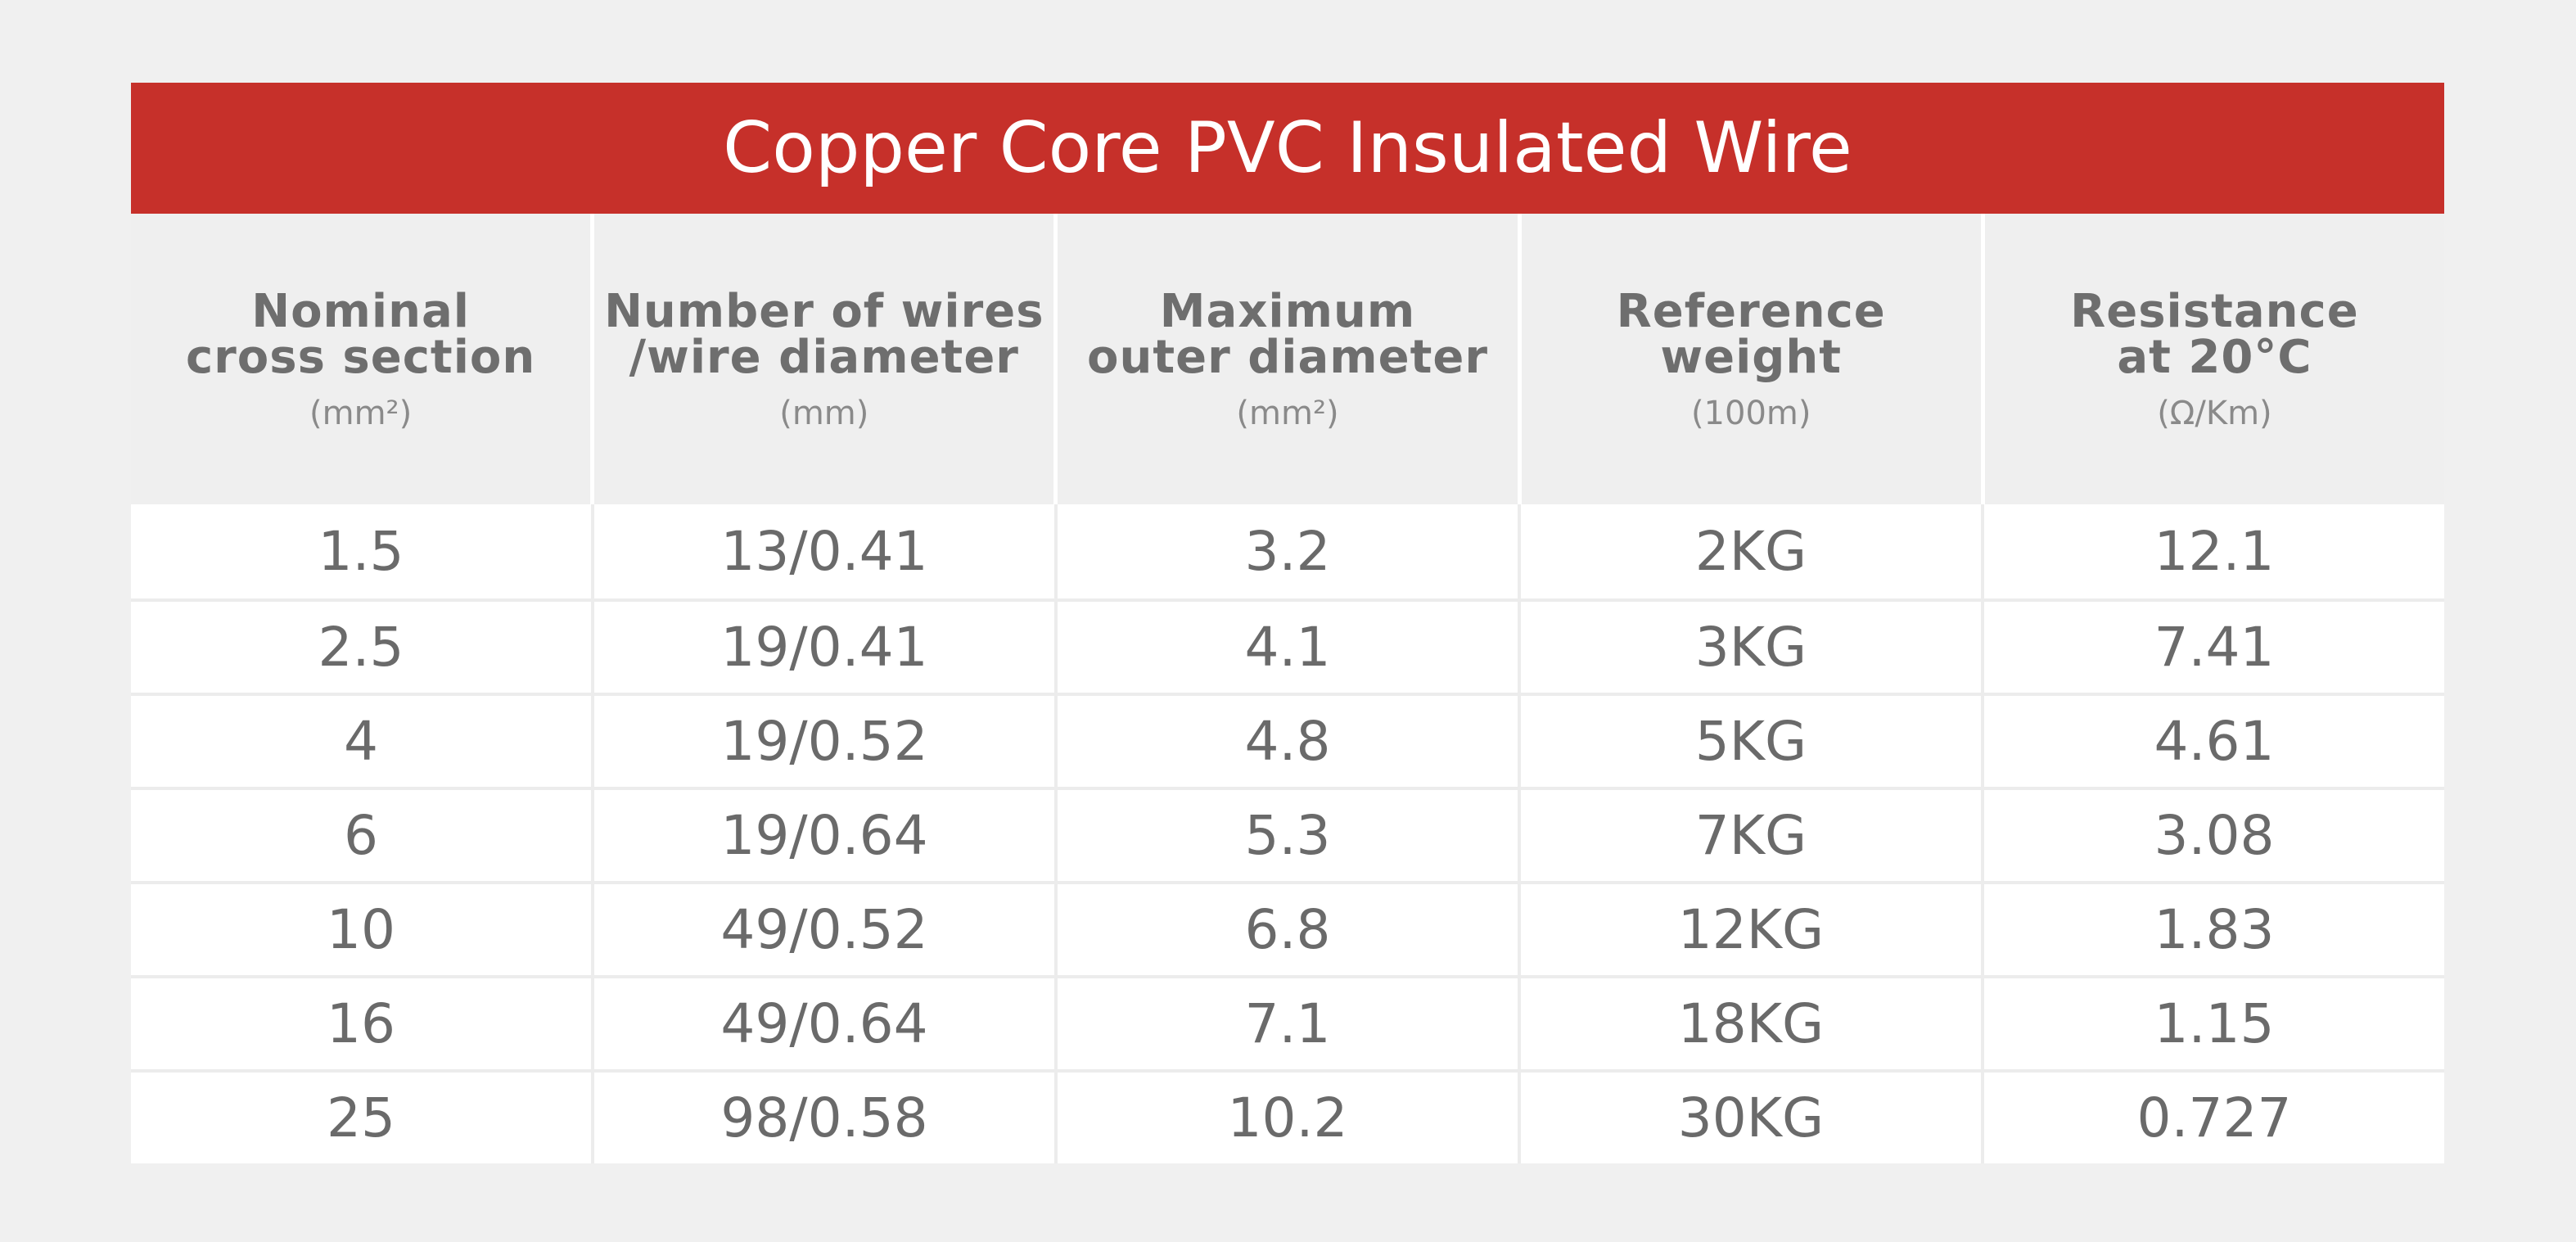 The width and height of the screenshot is (2576, 1242). What do you see at coordinates (2214, 311) in the screenshot?
I see `header-line-1: Resistance` at bounding box center [2214, 311].